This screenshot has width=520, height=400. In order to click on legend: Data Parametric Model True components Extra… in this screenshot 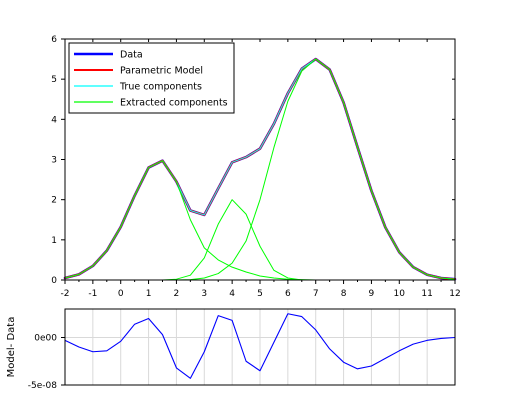, I will do `click(151, 78)`.